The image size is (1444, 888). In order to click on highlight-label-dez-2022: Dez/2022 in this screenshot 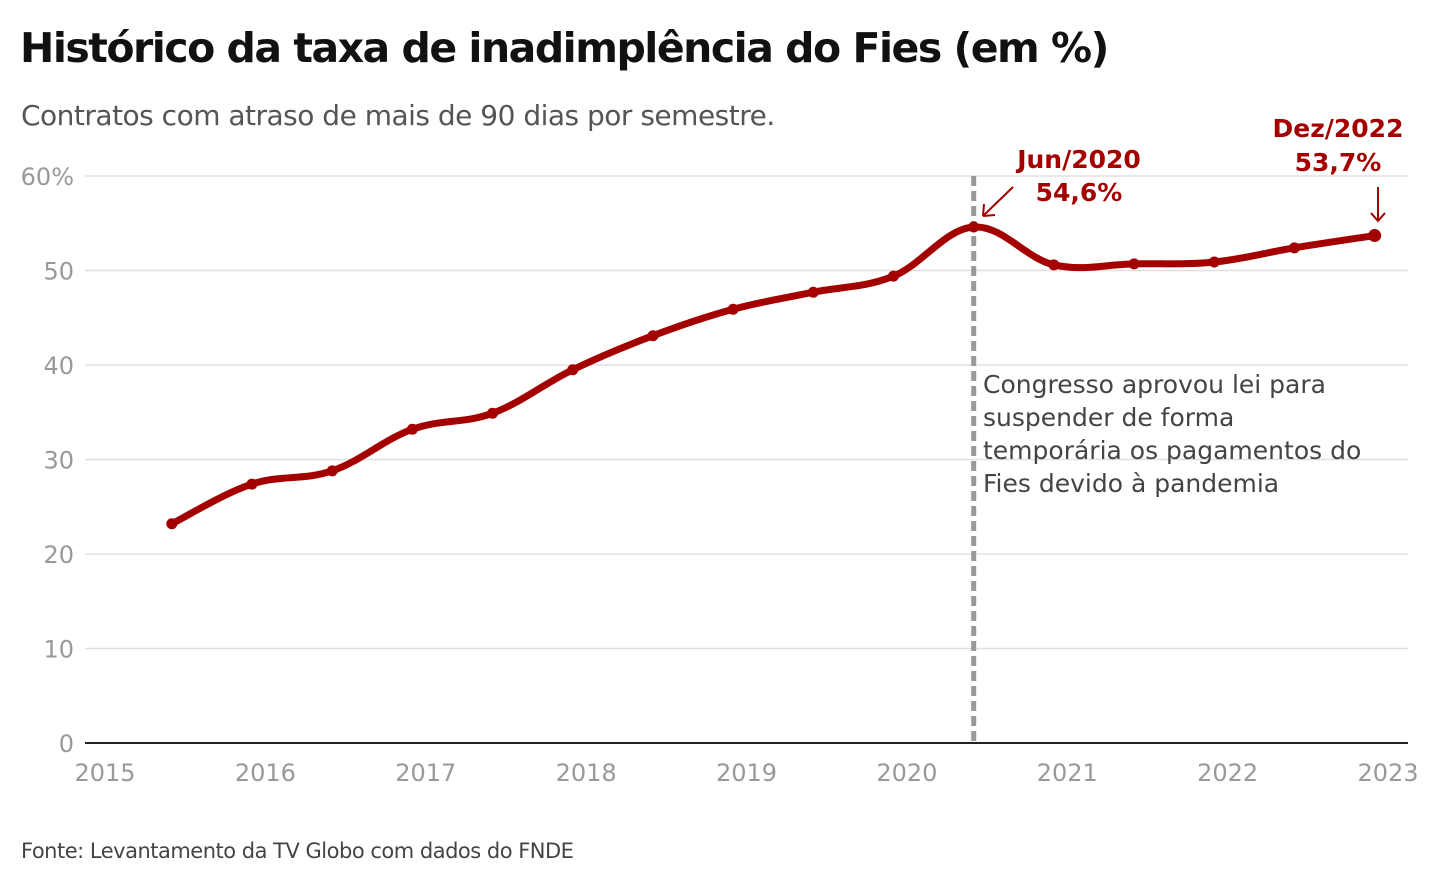, I will do `click(1338, 128)`.